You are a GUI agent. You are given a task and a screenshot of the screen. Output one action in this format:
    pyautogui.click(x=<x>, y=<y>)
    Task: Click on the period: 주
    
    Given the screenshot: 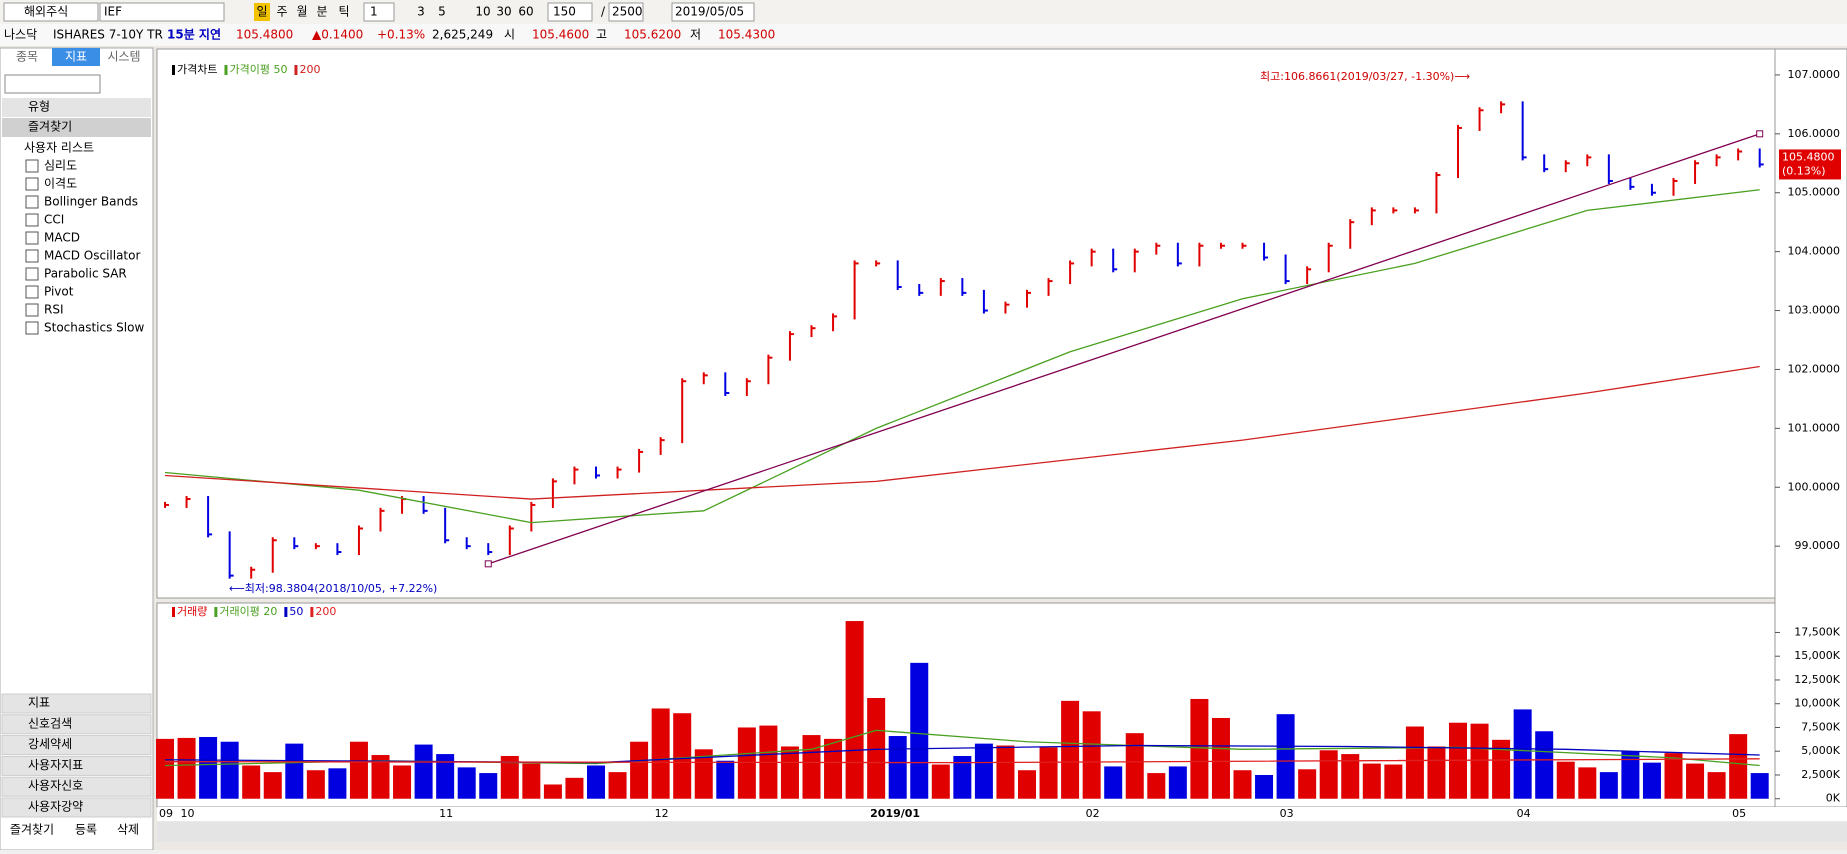 What is the action you would take?
    pyautogui.click(x=281, y=12)
    